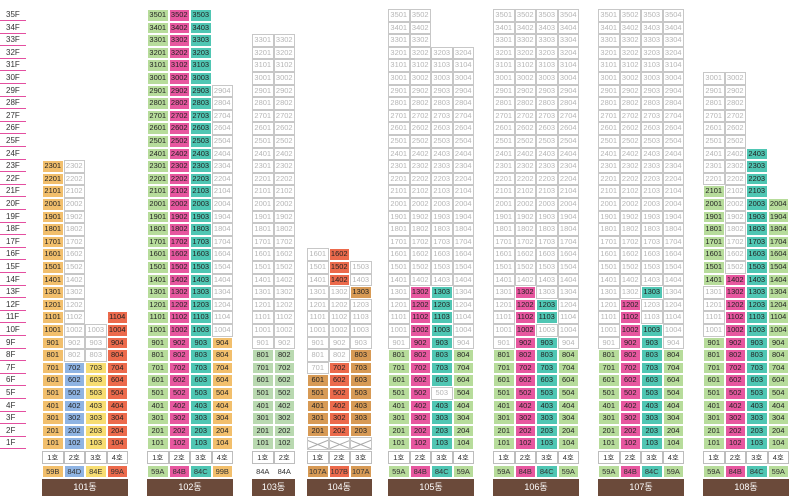 The width and height of the screenshot is (799, 501). Describe the element at coordinates (399, 355) in the screenshot. I see `unit-cell: 801` at that location.